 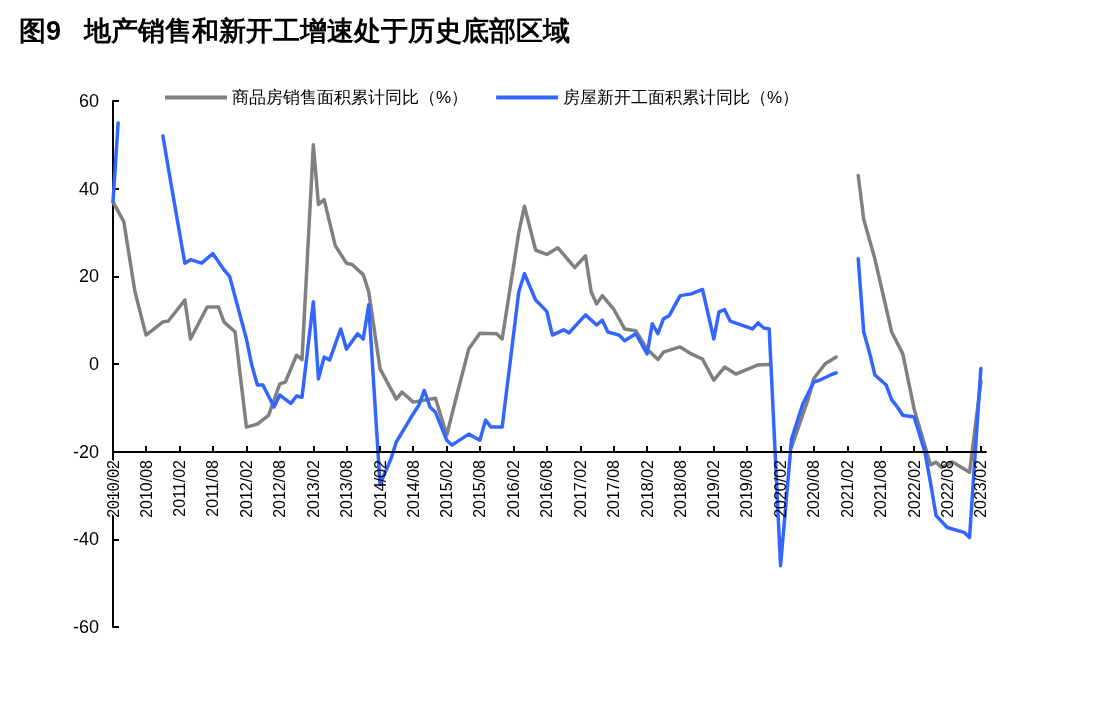 I want to click on x-tick-label: 2013/08, so click(x=346, y=488).